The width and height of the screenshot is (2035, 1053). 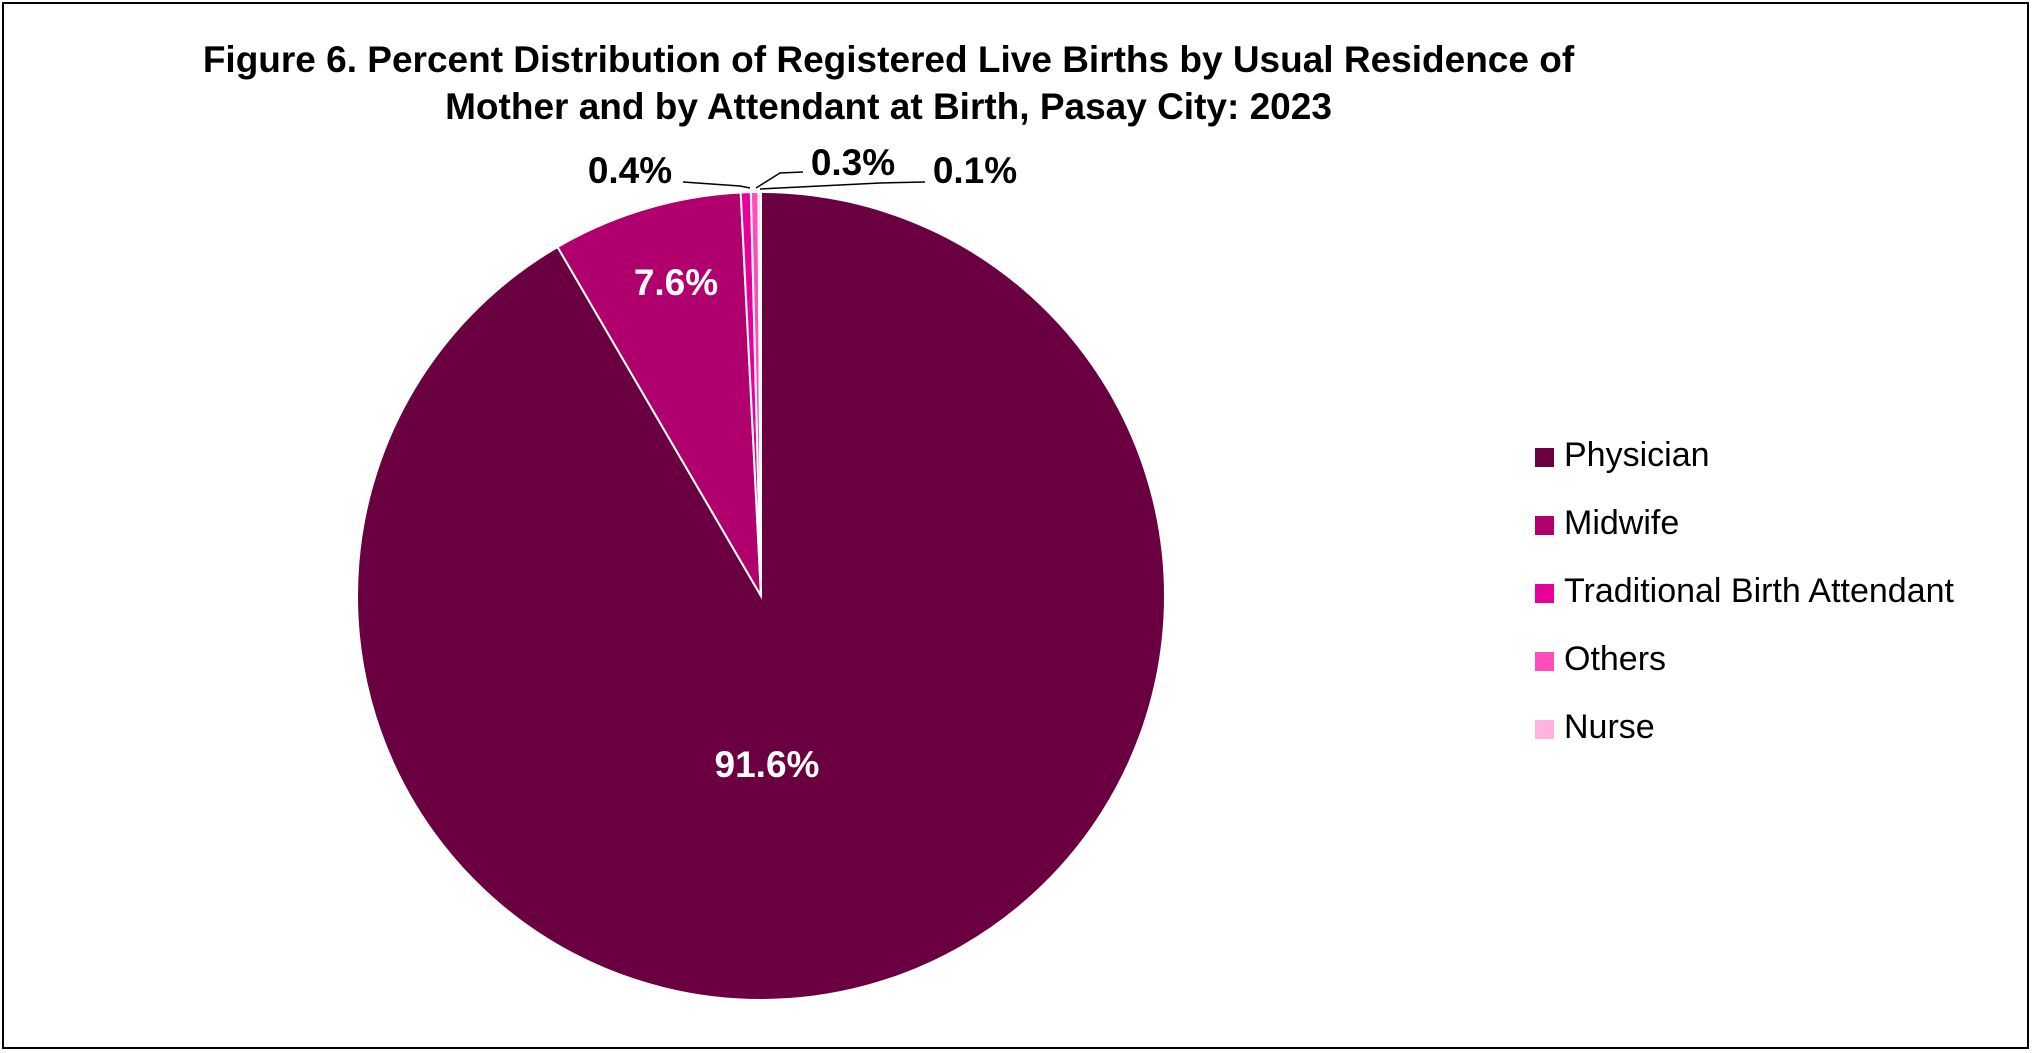 What do you see at coordinates (842, 185) in the screenshot?
I see `leader-line-nurse` at bounding box center [842, 185].